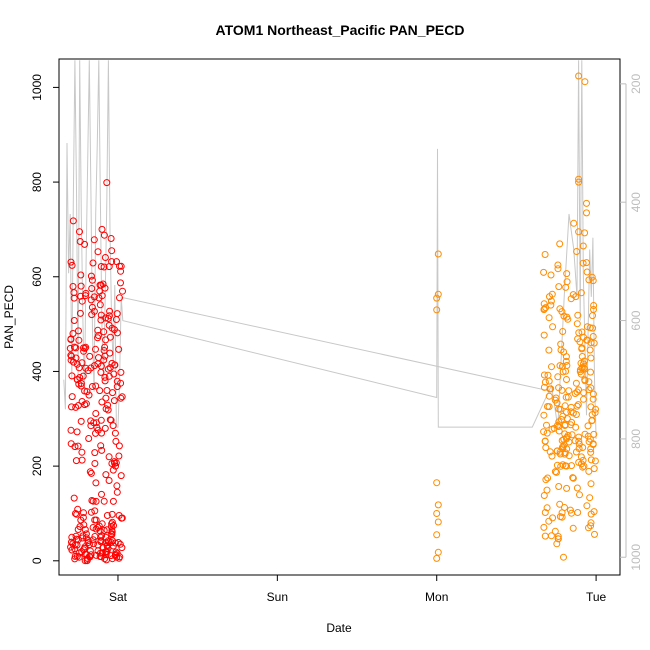 The height and width of the screenshot is (650, 650). I want to click on pressure-trace-diagonal, so click(337, 344).